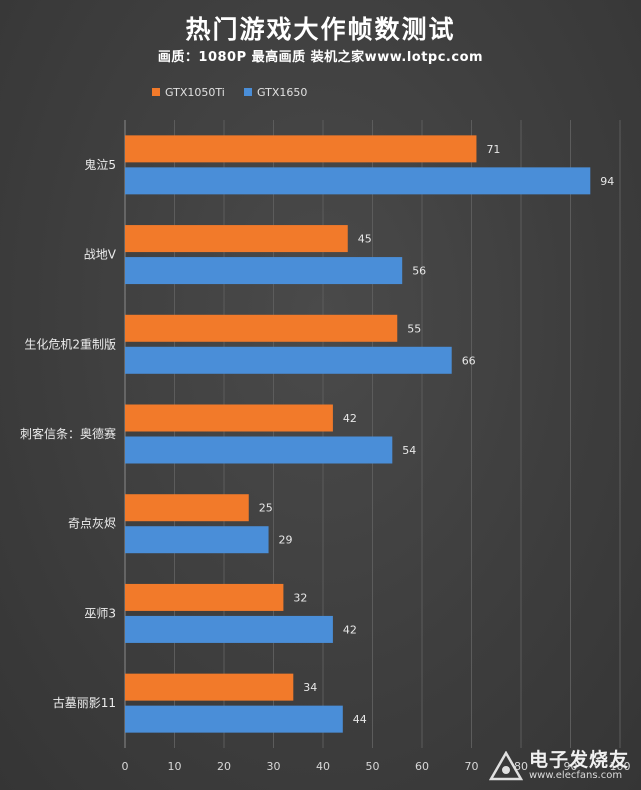 Image resolution: width=641 pixels, height=790 pixels. I want to click on chart-subtitle: 画质：1080P 最高画质 装机之家www.lotpc.com, so click(320, 57).